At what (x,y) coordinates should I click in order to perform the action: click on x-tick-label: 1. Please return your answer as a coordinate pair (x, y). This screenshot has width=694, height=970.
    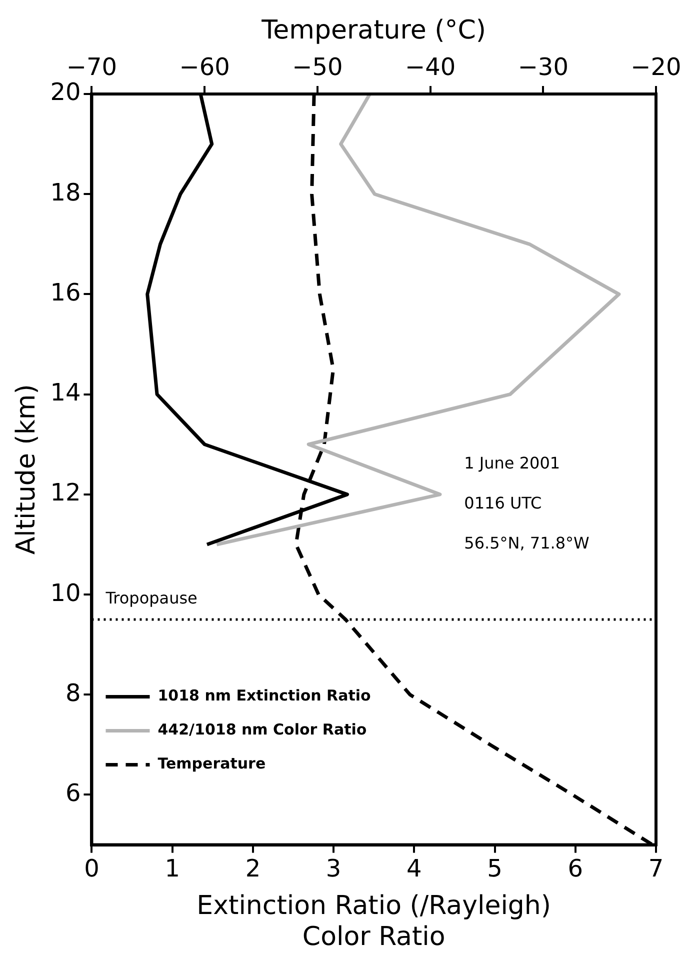
    Looking at the image, I should click on (172, 868).